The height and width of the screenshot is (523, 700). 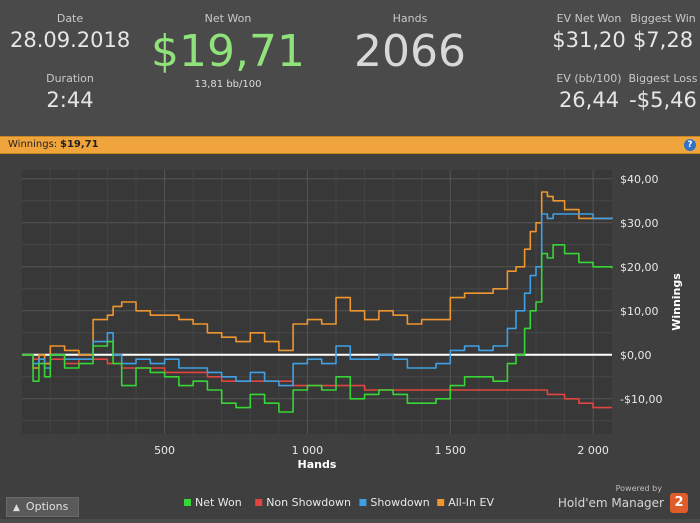 What do you see at coordinates (639, 267) in the screenshot?
I see `y-tick-label: $20,00` at bounding box center [639, 267].